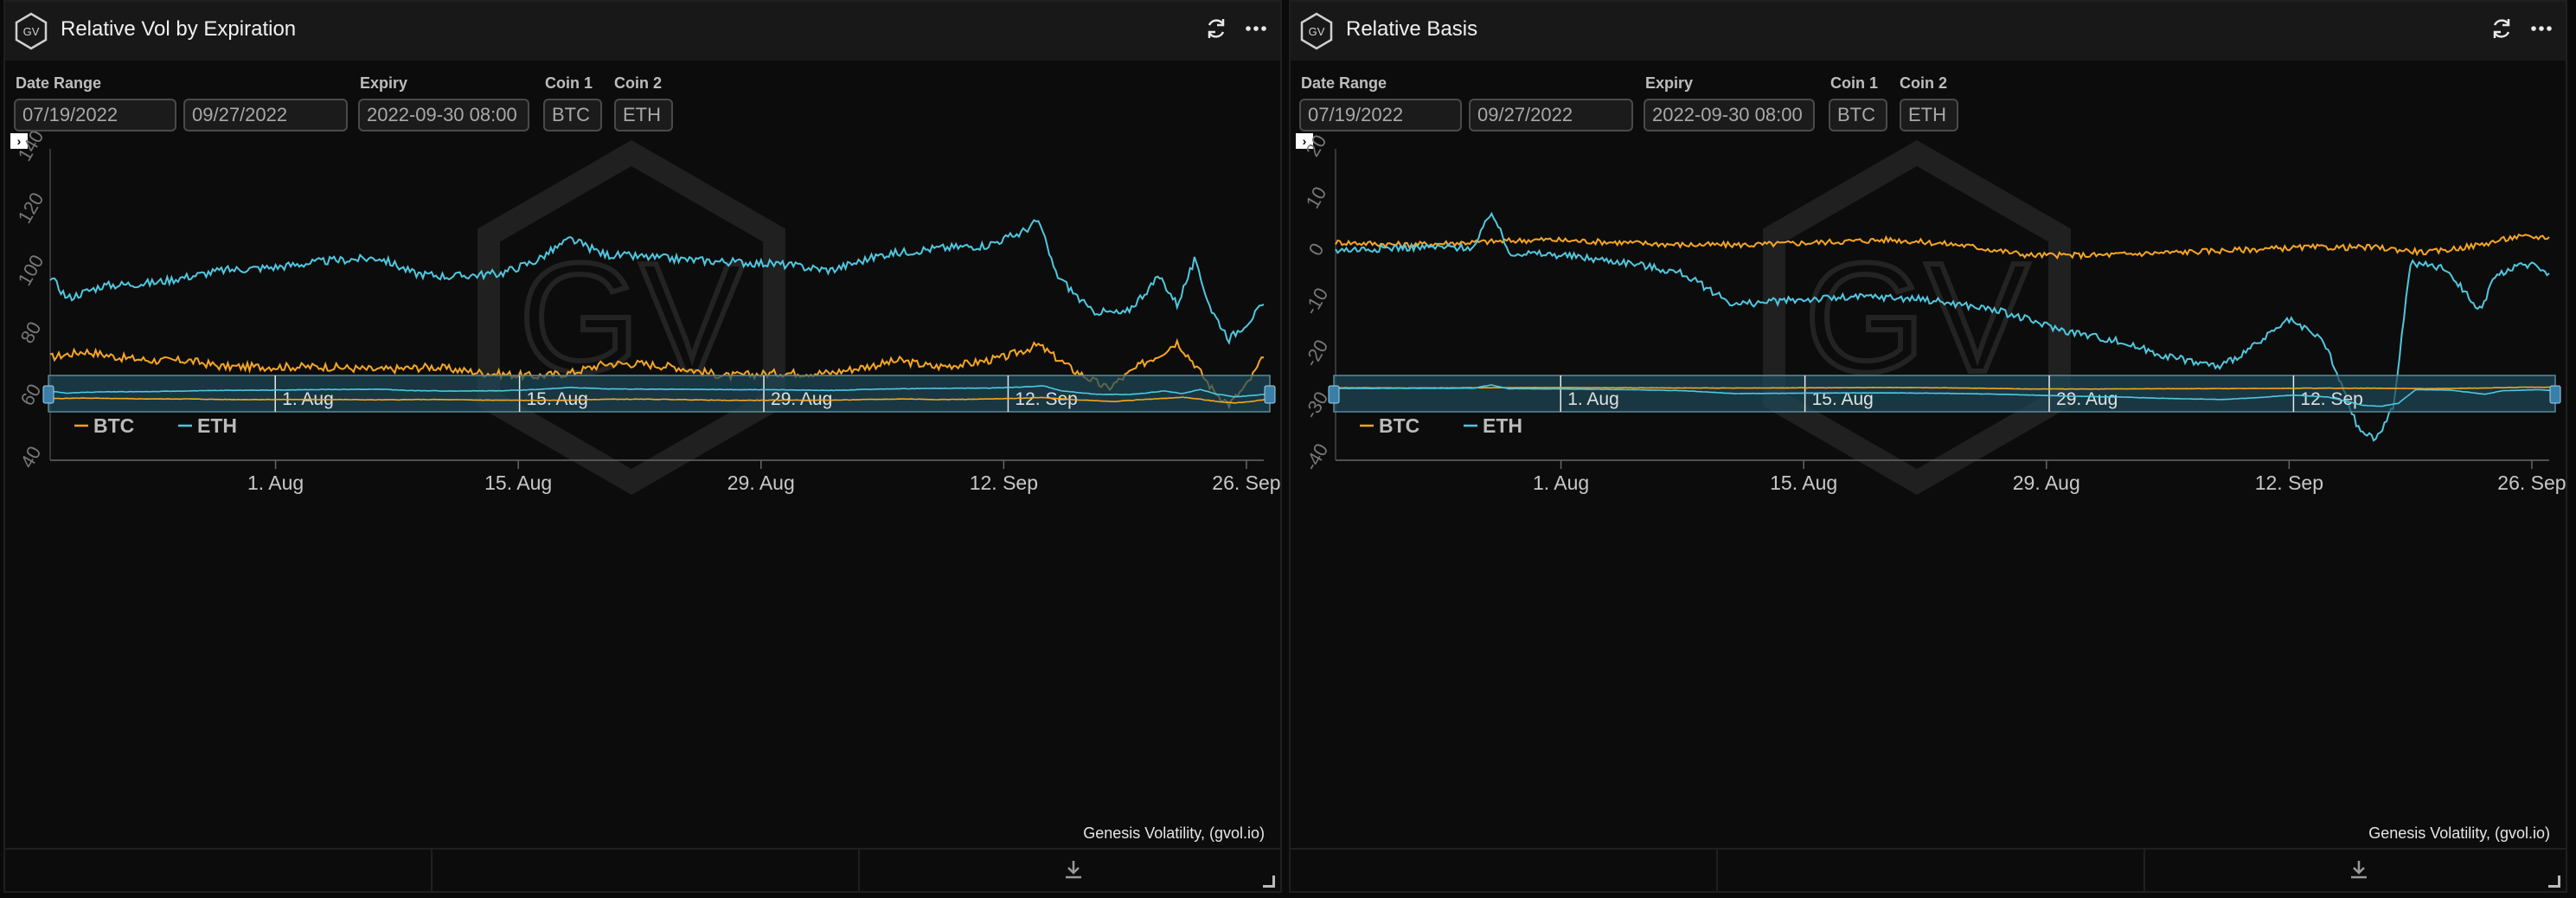 This screenshot has height=898, width=2576. I want to click on panel-title: Relative Basis, so click(1412, 29).